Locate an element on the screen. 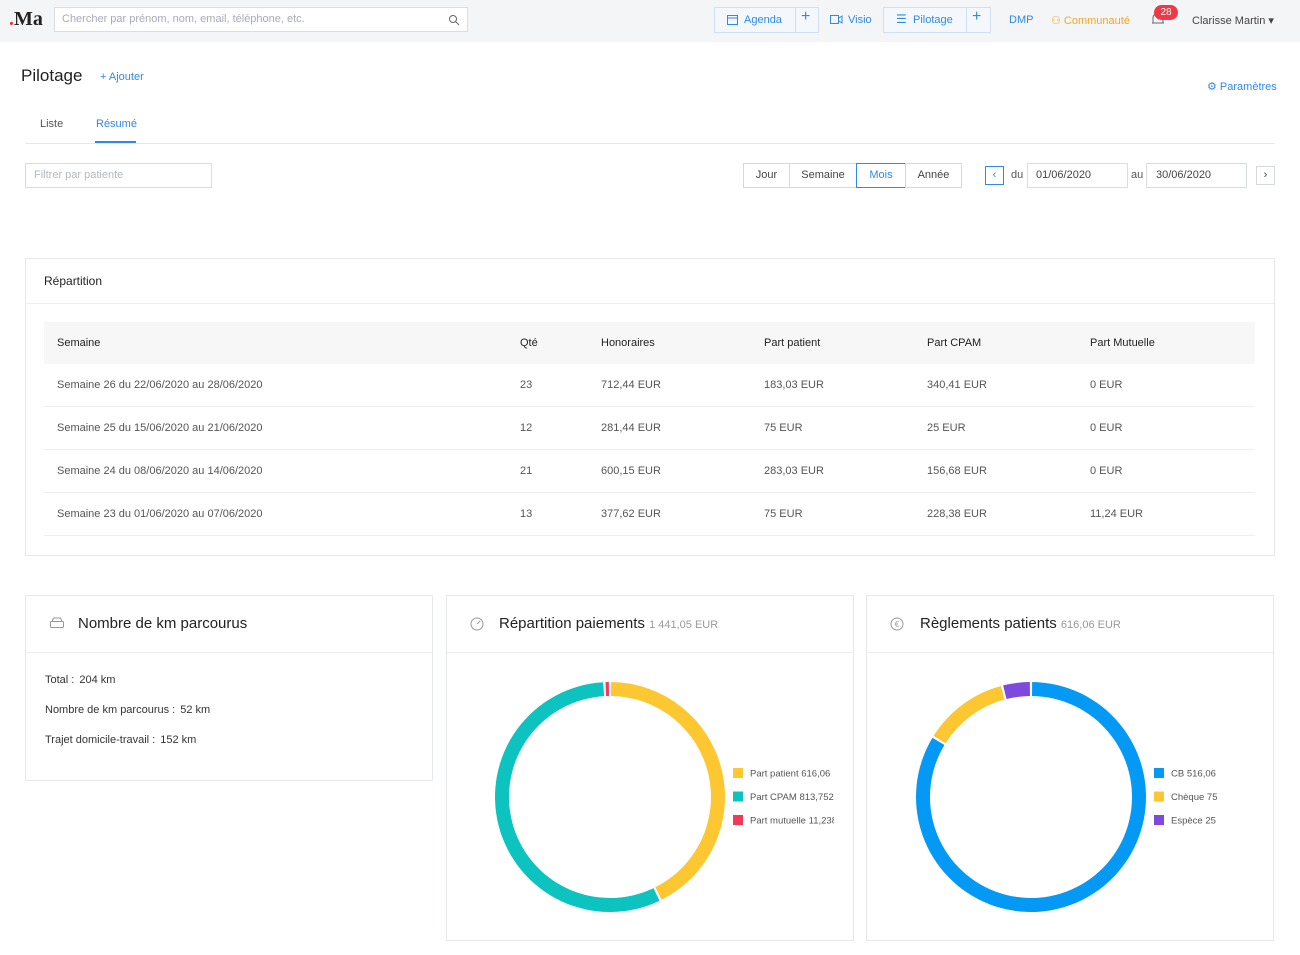  legend-name: Espèce is located at coordinates (1187, 821).